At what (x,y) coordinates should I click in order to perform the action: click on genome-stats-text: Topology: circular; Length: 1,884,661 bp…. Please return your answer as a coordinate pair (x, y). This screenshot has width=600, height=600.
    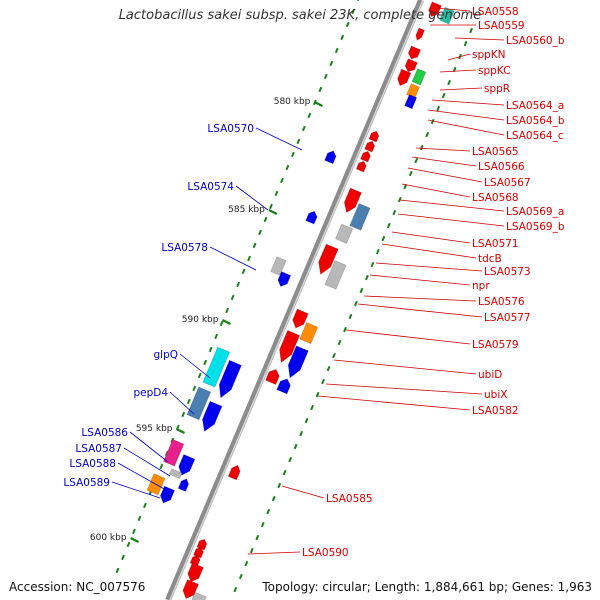
    Looking at the image, I should click on (427, 587).